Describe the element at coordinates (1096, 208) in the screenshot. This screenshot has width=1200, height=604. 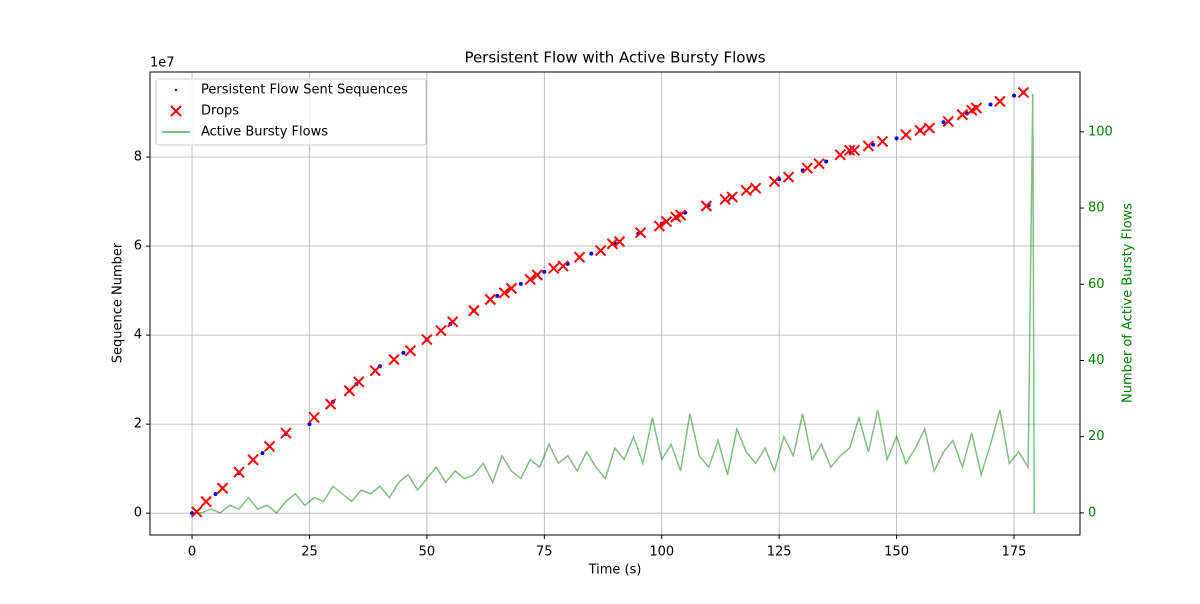
I see `y2-tick-label: 80` at that location.